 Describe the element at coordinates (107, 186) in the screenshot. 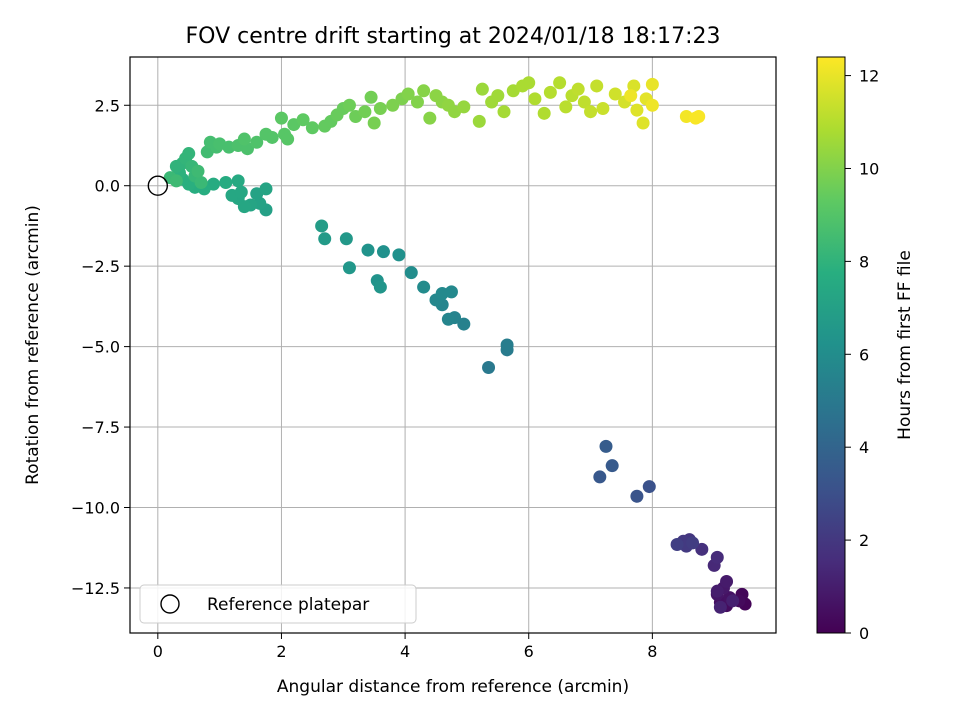

I see `y-tick-label: 0.0` at that location.